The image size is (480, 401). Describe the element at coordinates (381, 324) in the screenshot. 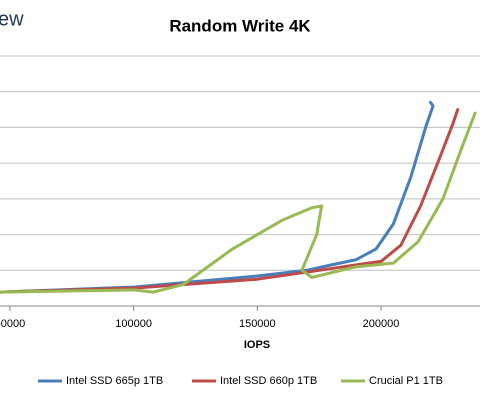

I see `x-tick-label: 200000` at that location.